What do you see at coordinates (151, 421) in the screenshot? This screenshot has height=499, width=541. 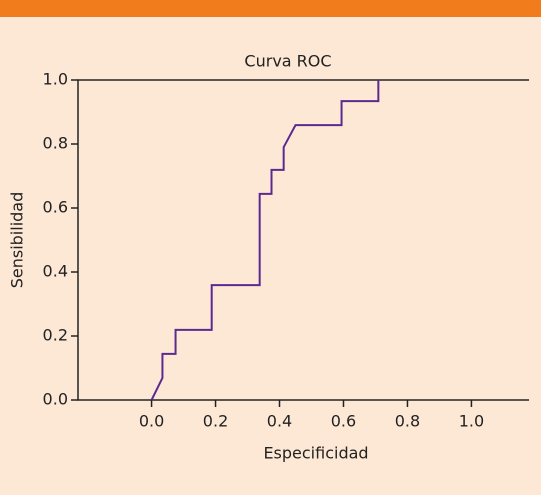 I see `x-tick-label: 0.0` at bounding box center [151, 421].